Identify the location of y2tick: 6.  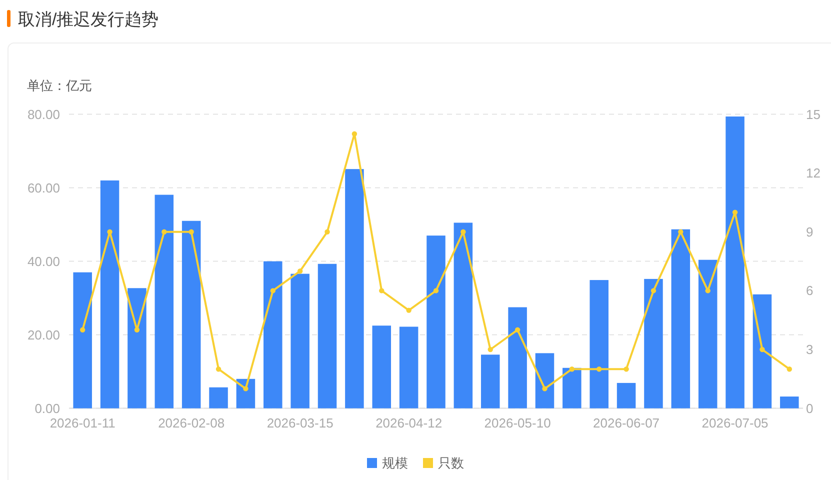
(810, 290).